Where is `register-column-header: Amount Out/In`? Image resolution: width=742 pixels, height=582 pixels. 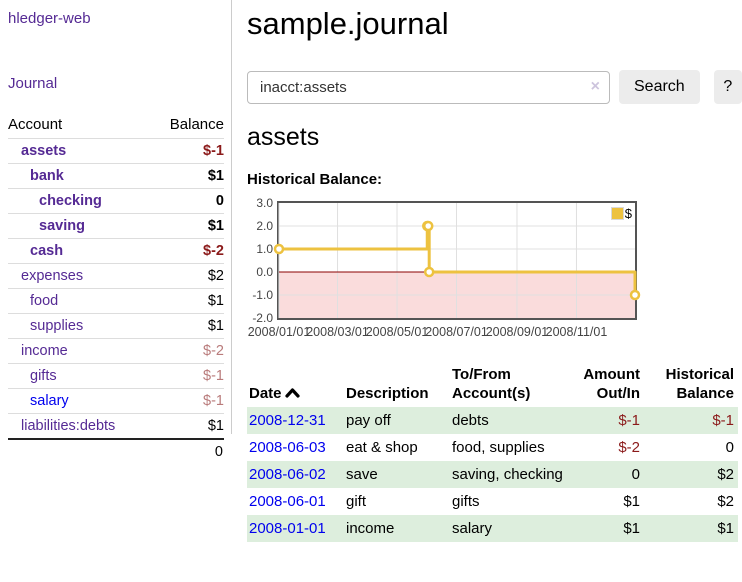
register-column-header: Amount Out/In is located at coordinates (611, 384).